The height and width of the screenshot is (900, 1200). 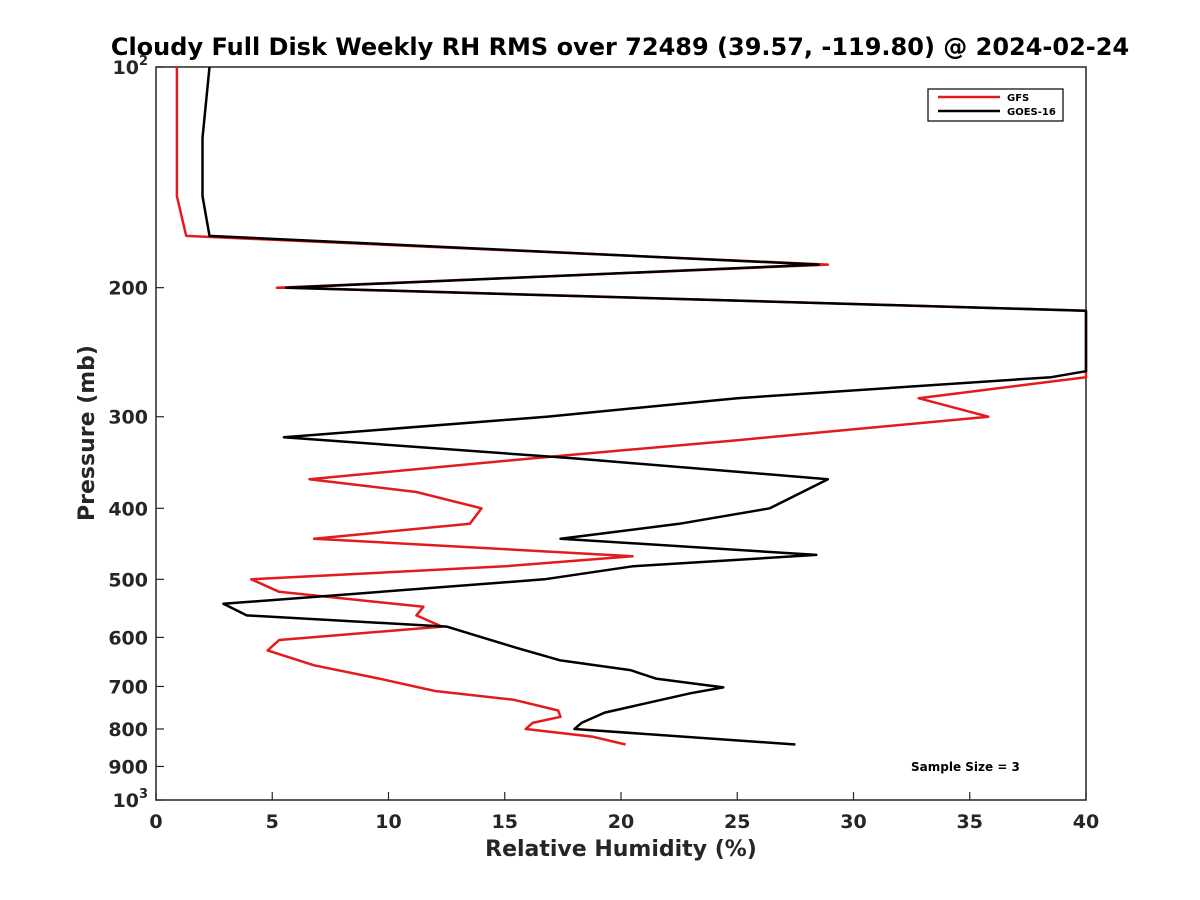 I want to click on legend-label-gfs: GFS, so click(x=1018, y=98).